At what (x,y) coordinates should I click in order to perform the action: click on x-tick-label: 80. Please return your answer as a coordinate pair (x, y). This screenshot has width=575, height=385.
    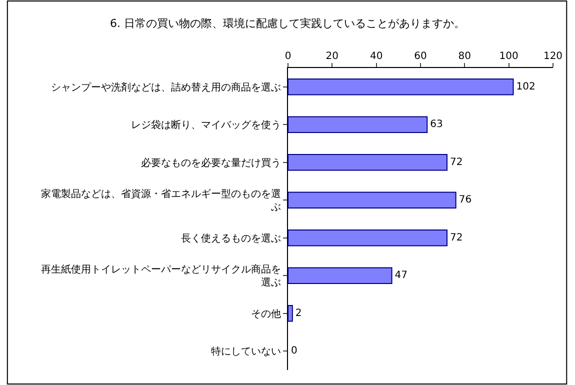
    Looking at the image, I should click on (465, 56).